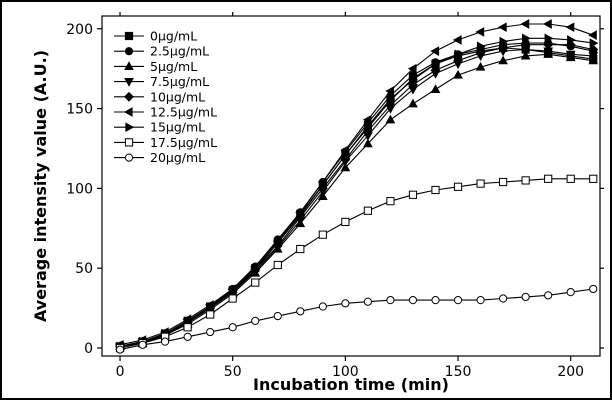 The height and width of the screenshot is (400, 612). I want to click on series-line, so click(356, 319).